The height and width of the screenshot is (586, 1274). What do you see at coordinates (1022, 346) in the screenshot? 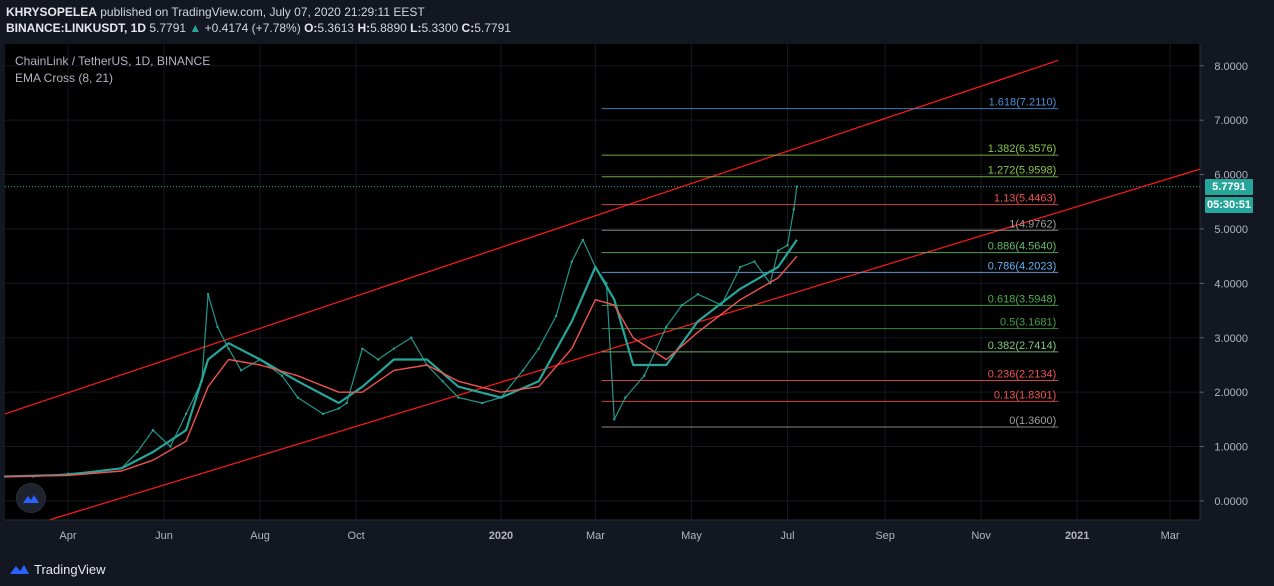
I see `fib-level-label: 0.382(2.7414)` at bounding box center [1022, 346].